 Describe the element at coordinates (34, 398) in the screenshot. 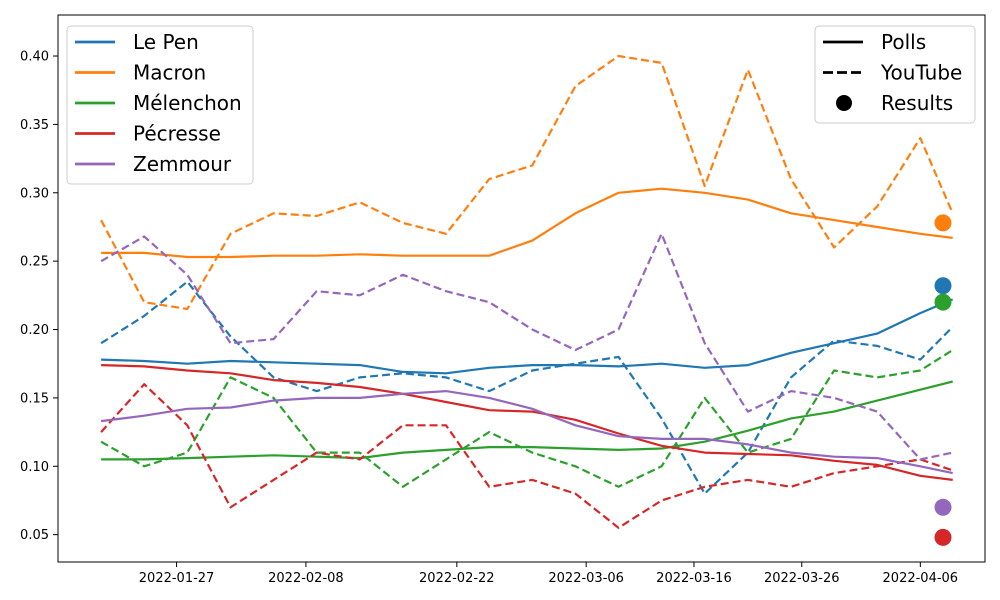

I see `y-tick-label: 0.15` at that location.